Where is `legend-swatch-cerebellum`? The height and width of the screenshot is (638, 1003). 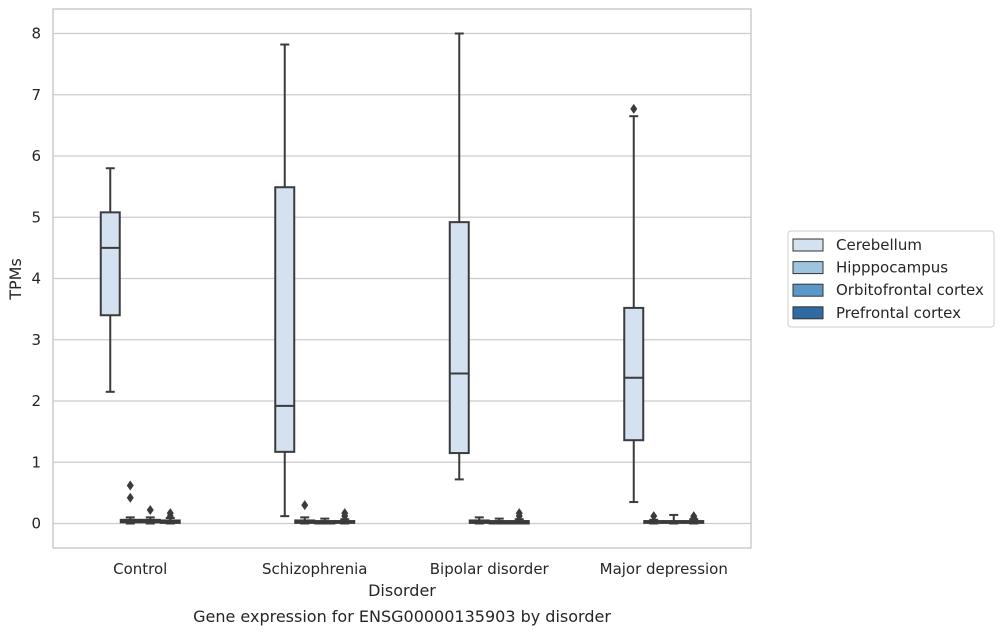
legend-swatch-cerebellum is located at coordinates (808, 245).